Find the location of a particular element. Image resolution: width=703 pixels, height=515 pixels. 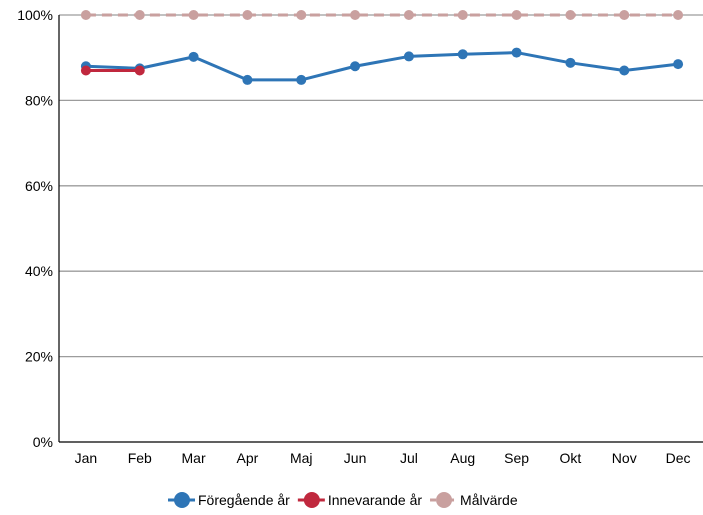

x-tick-label: Mar is located at coordinates (194, 458).